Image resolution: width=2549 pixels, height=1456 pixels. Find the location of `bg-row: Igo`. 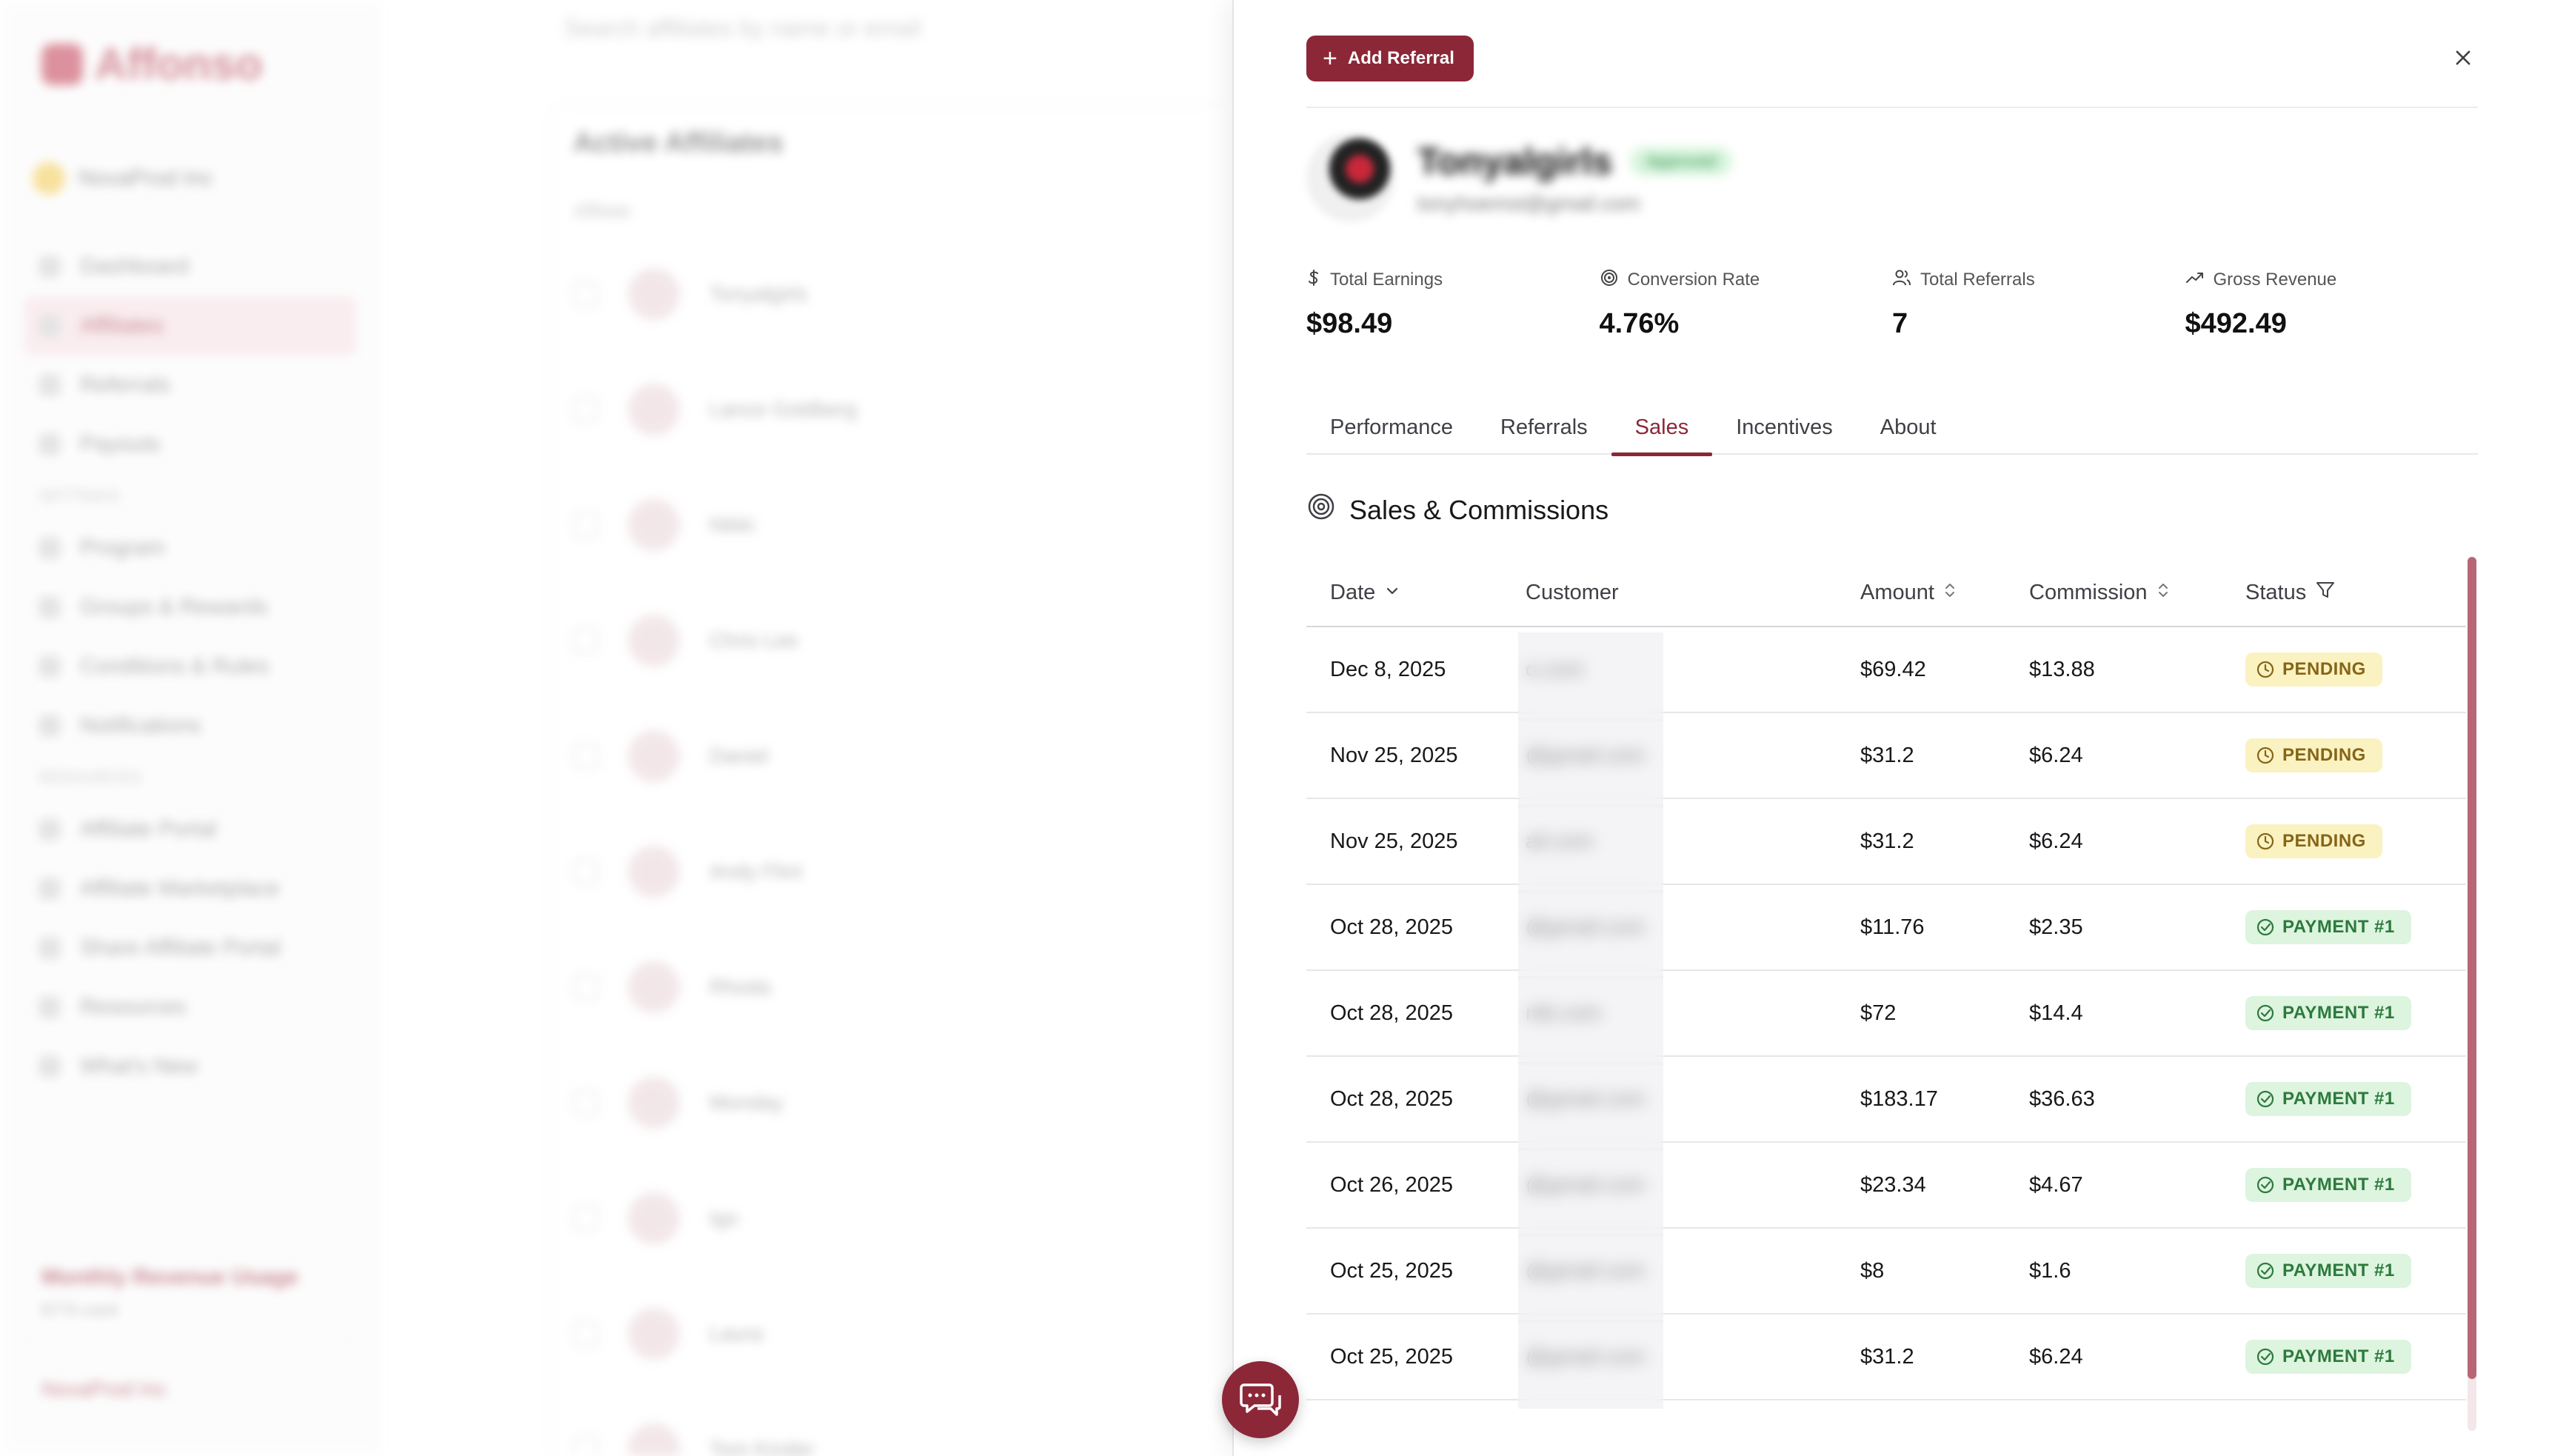

bg-row: Igo is located at coordinates (902, 1218).